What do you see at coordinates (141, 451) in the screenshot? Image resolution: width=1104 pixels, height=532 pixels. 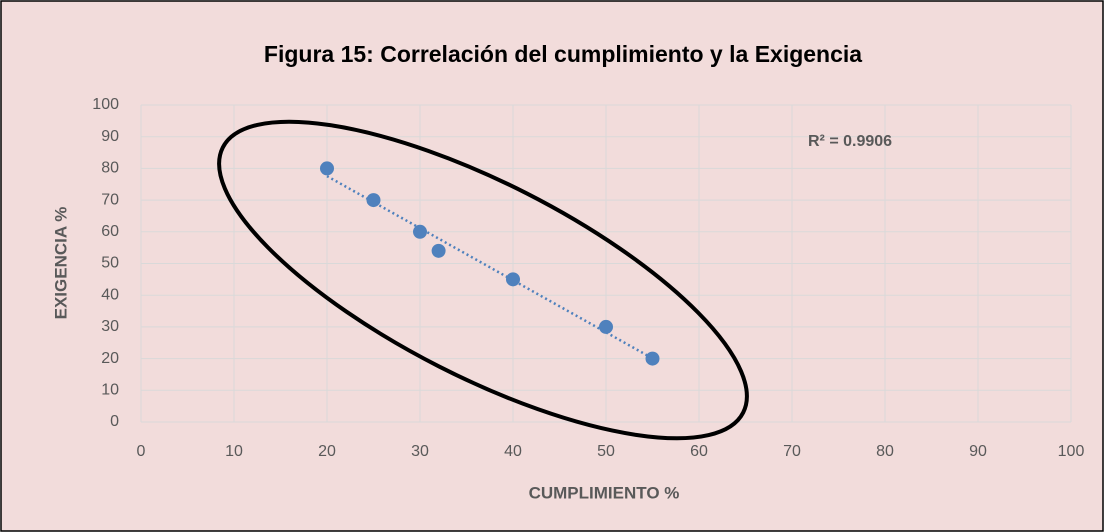 I see `x-tick-label: 0` at bounding box center [141, 451].